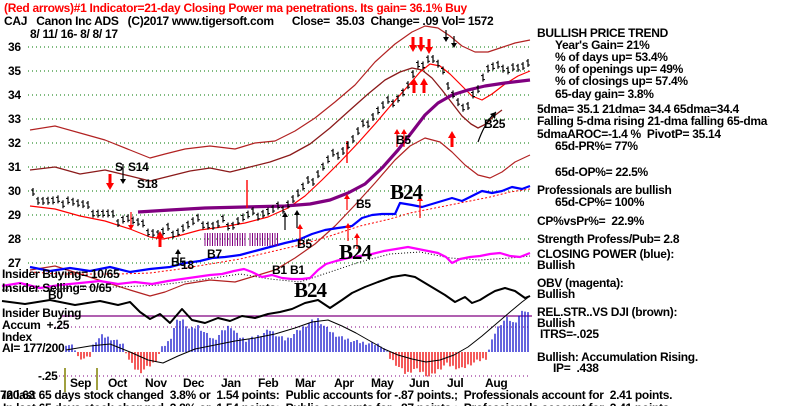 The image size is (800, 406). What do you see at coordinates (493, 115) in the screenshot?
I see `b25-curve-arrow-icon` at bounding box center [493, 115].